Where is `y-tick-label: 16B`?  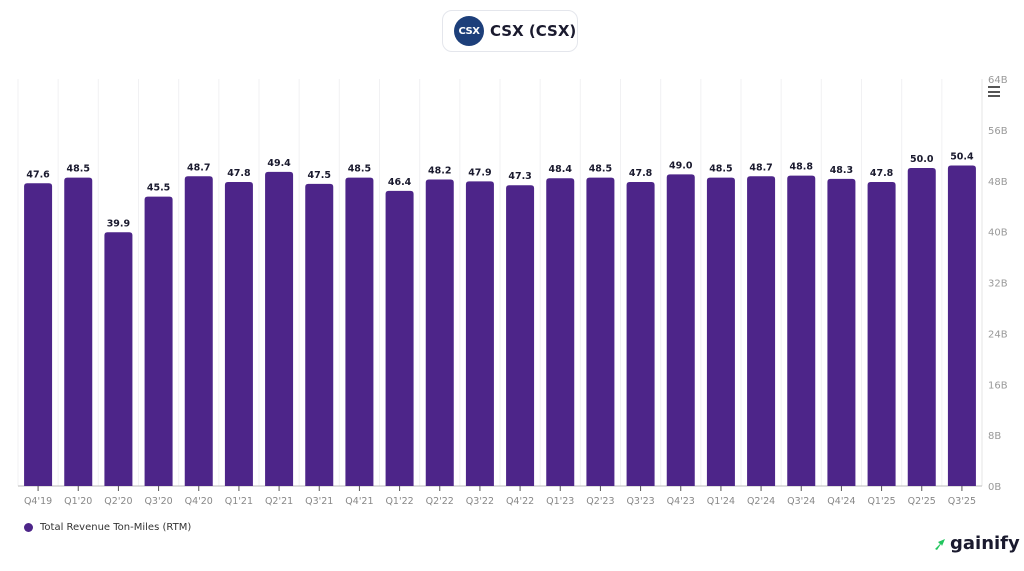
y-tick-label: 16B is located at coordinates (998, 385).